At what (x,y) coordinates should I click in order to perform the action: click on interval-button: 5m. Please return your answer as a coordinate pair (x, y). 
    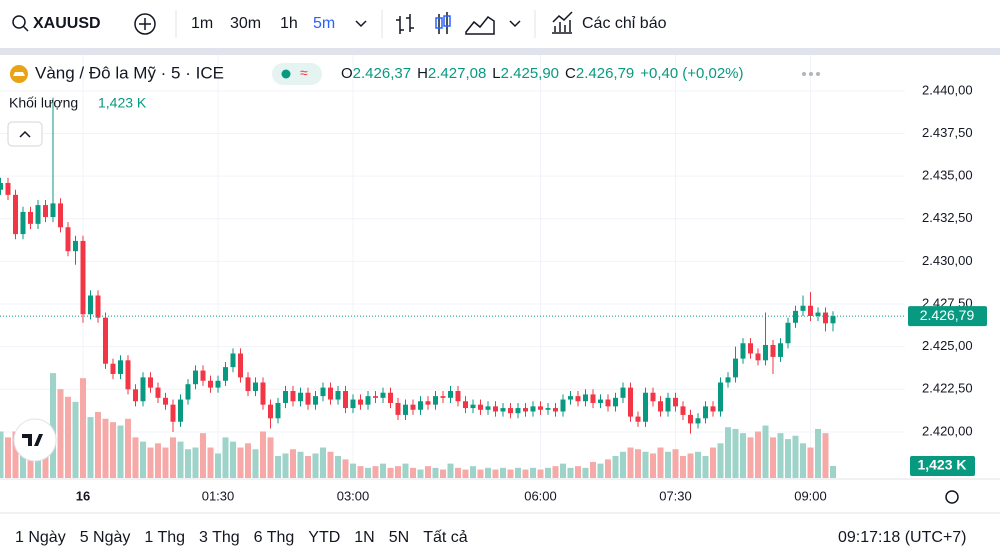
    Looking at the image, I should click on (324, 23).